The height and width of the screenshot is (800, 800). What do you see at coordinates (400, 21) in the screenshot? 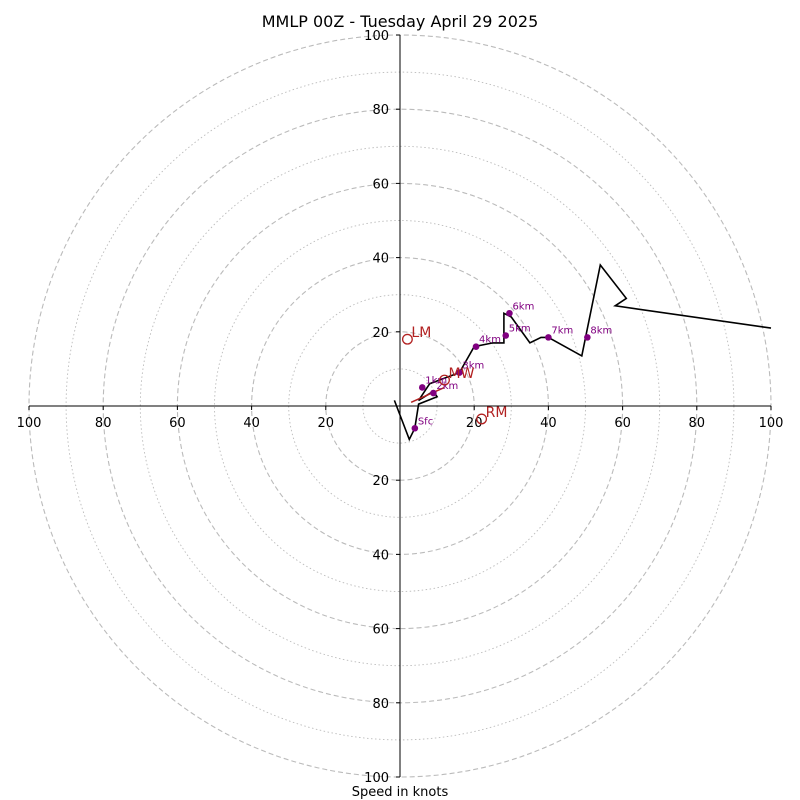
I see `chart-title: MMLP 00Z - Tuesday April 29 2025` at bounding box center [400, 21].